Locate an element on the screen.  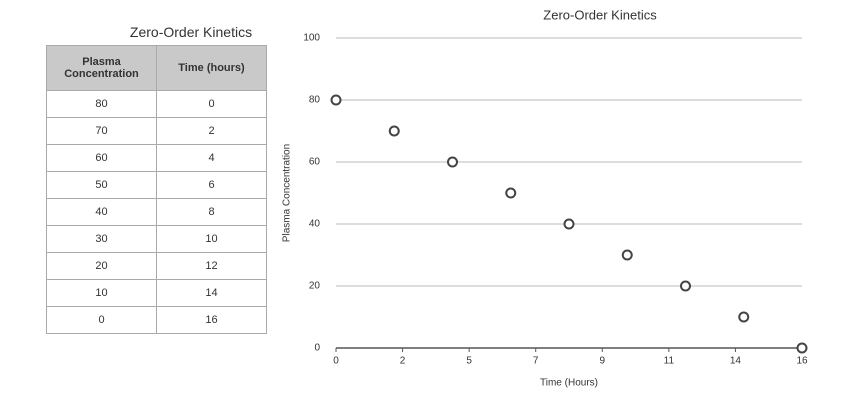
table-cell: 14 is located at coordinates (211, 293).